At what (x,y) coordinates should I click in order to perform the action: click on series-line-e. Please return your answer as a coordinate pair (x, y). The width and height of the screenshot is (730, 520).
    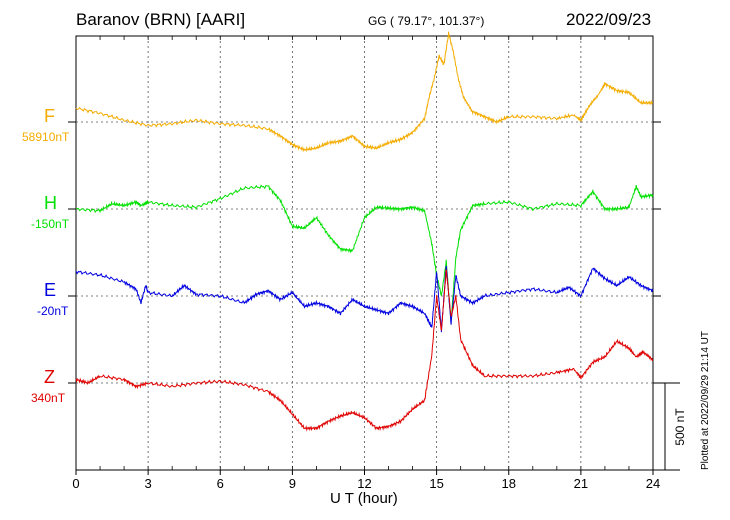
    Looking at the image, I should click on (364, 299).